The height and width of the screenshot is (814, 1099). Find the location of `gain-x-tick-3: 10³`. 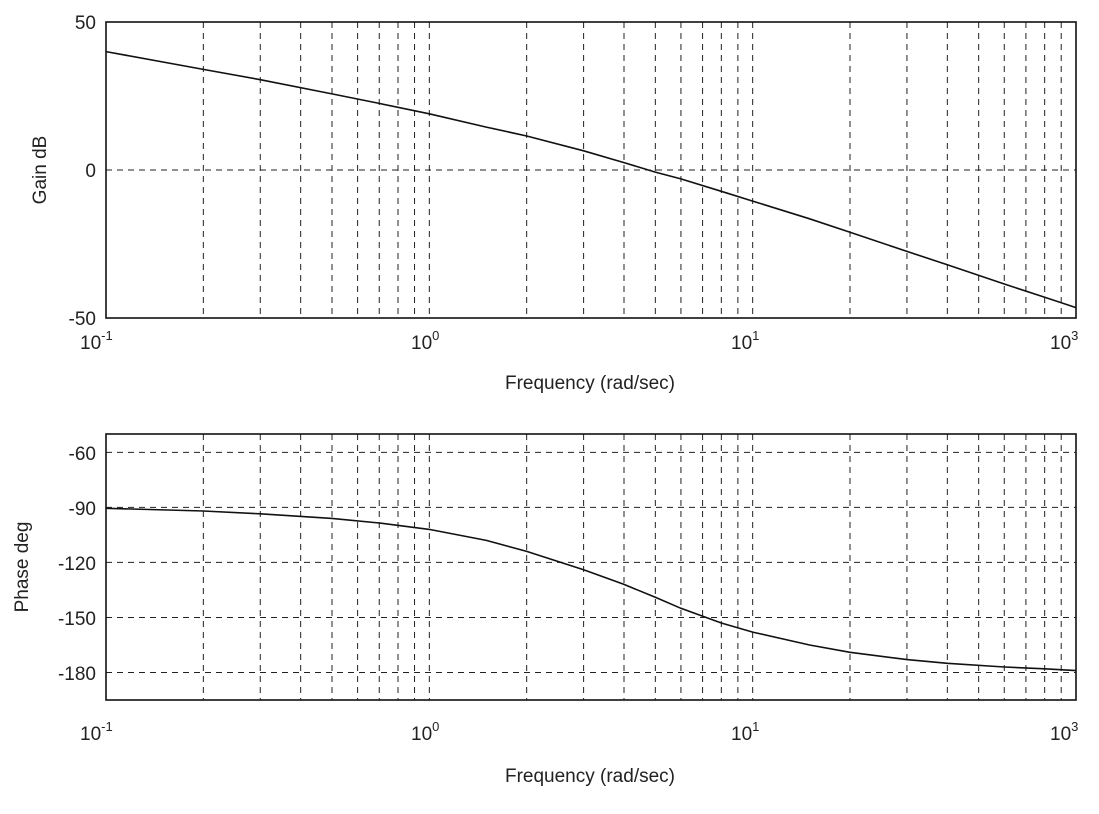

gain-x-tick-3: 10³ is located at coordinates (1064, 341).